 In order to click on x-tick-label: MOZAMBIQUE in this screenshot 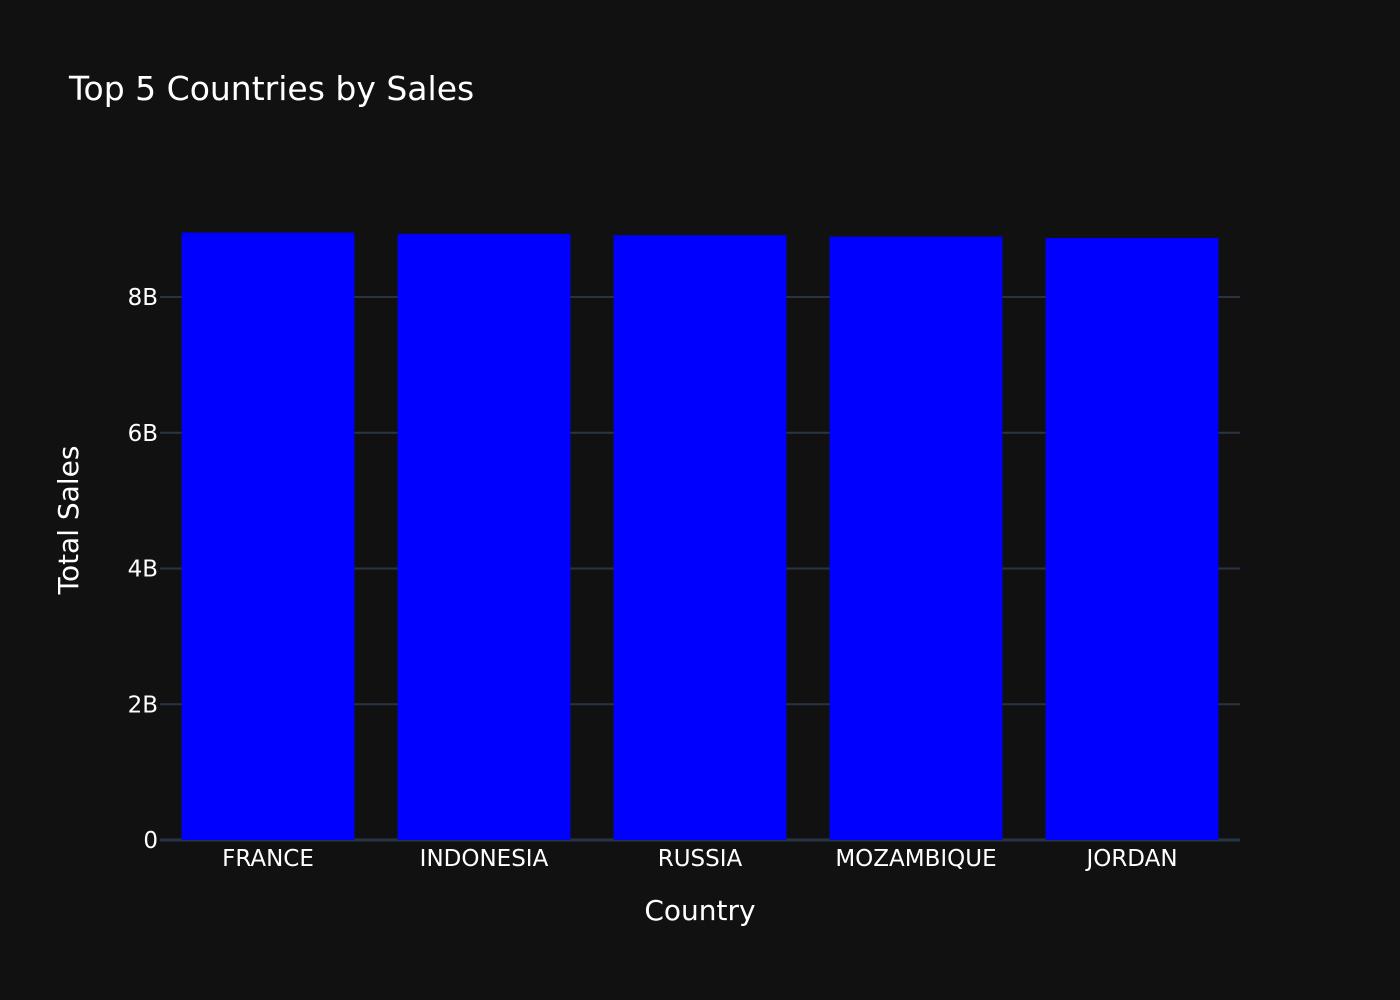, I will do `click(915, 859)`.